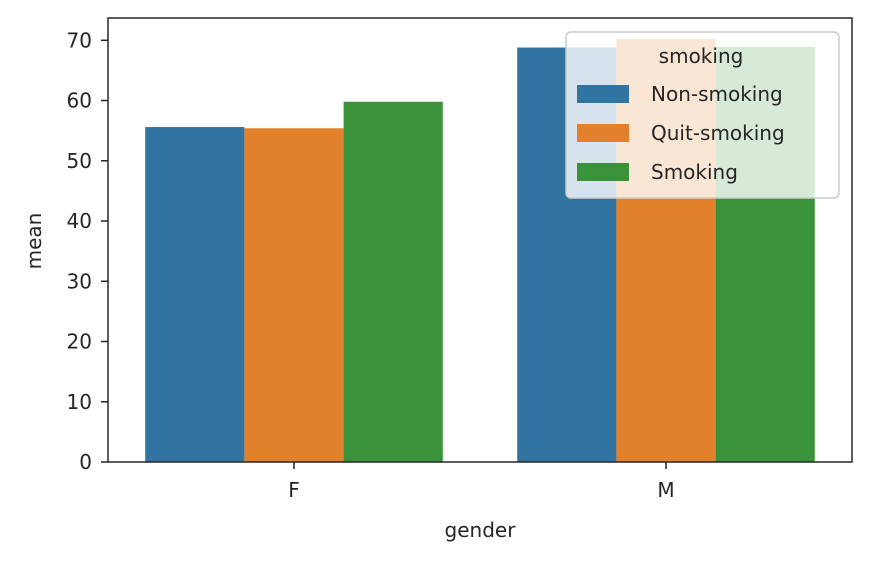 This screenshot has height=563, width=871. What do you see at coordinates (393, 281) in the screenshot?
I see `bar-smoking-f` at bounding box center [393, 281].